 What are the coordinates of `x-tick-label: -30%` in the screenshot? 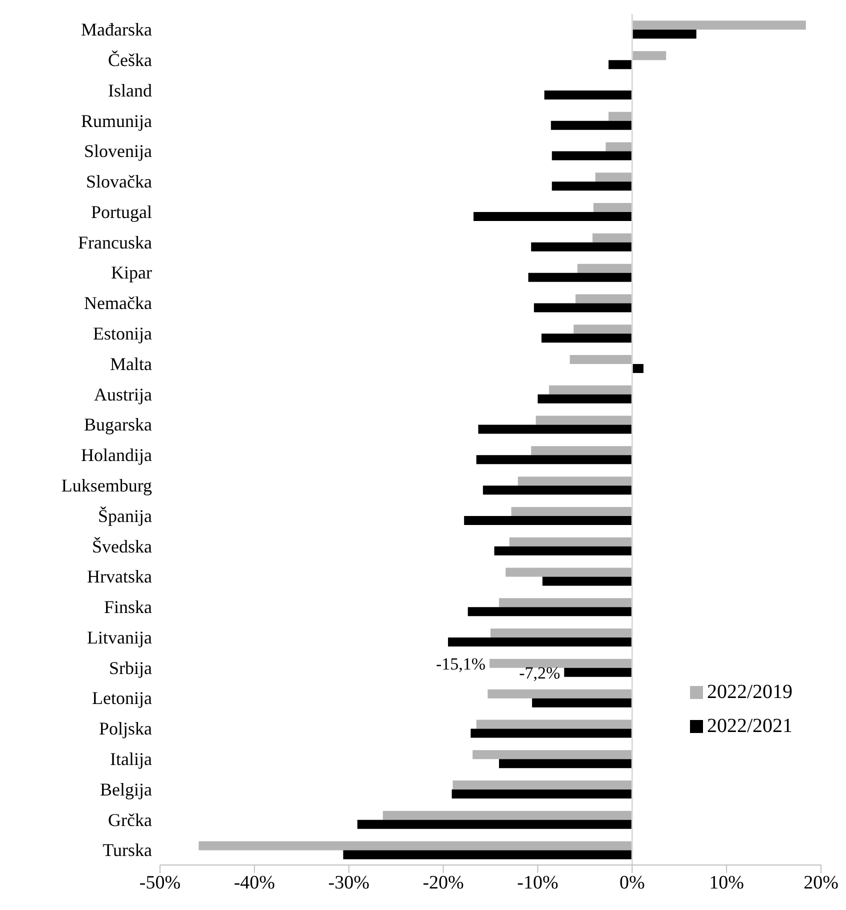 It's located at (349, 883).